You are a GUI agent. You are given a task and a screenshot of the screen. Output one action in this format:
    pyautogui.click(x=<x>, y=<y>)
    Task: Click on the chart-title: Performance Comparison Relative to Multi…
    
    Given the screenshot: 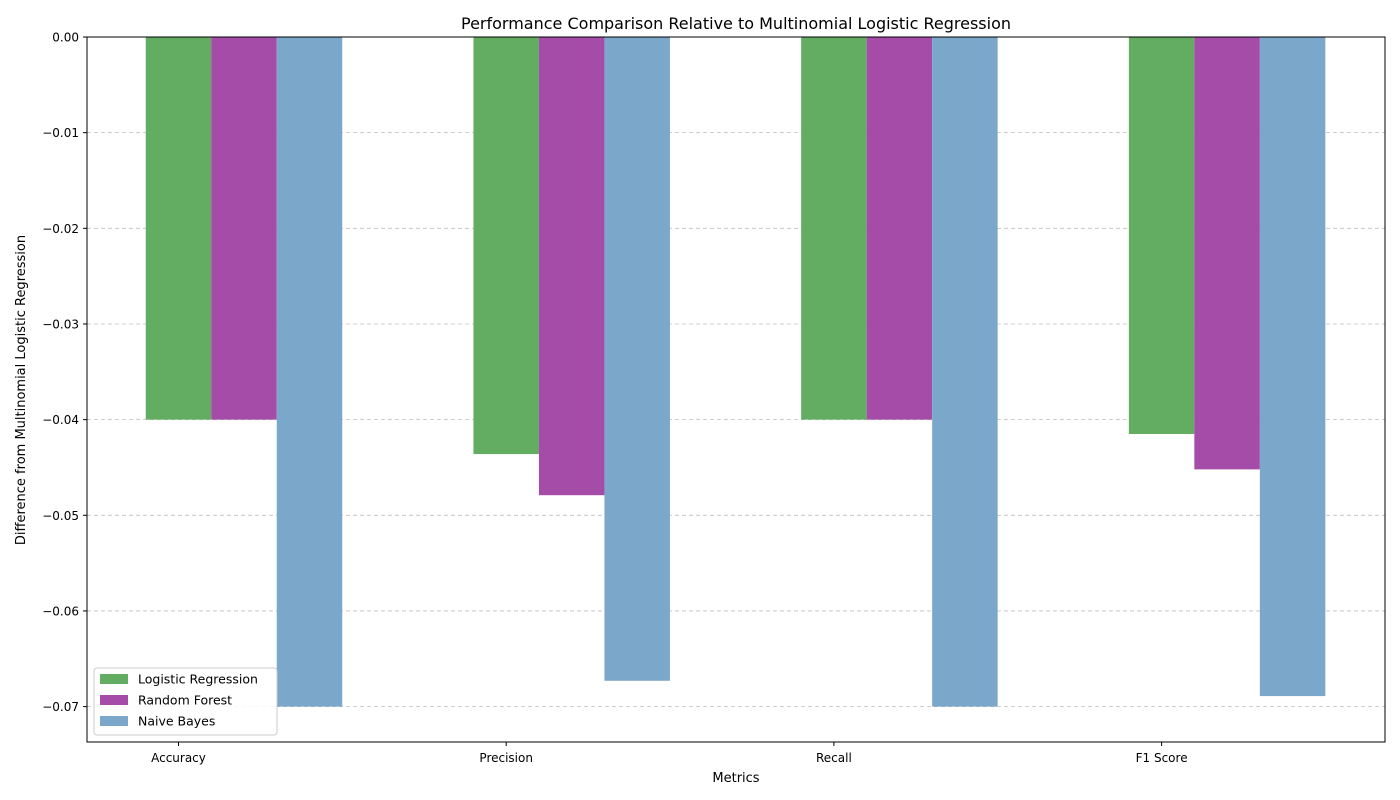 What is the action you would take?
    pyautogui.click(x=736, y=23)
    